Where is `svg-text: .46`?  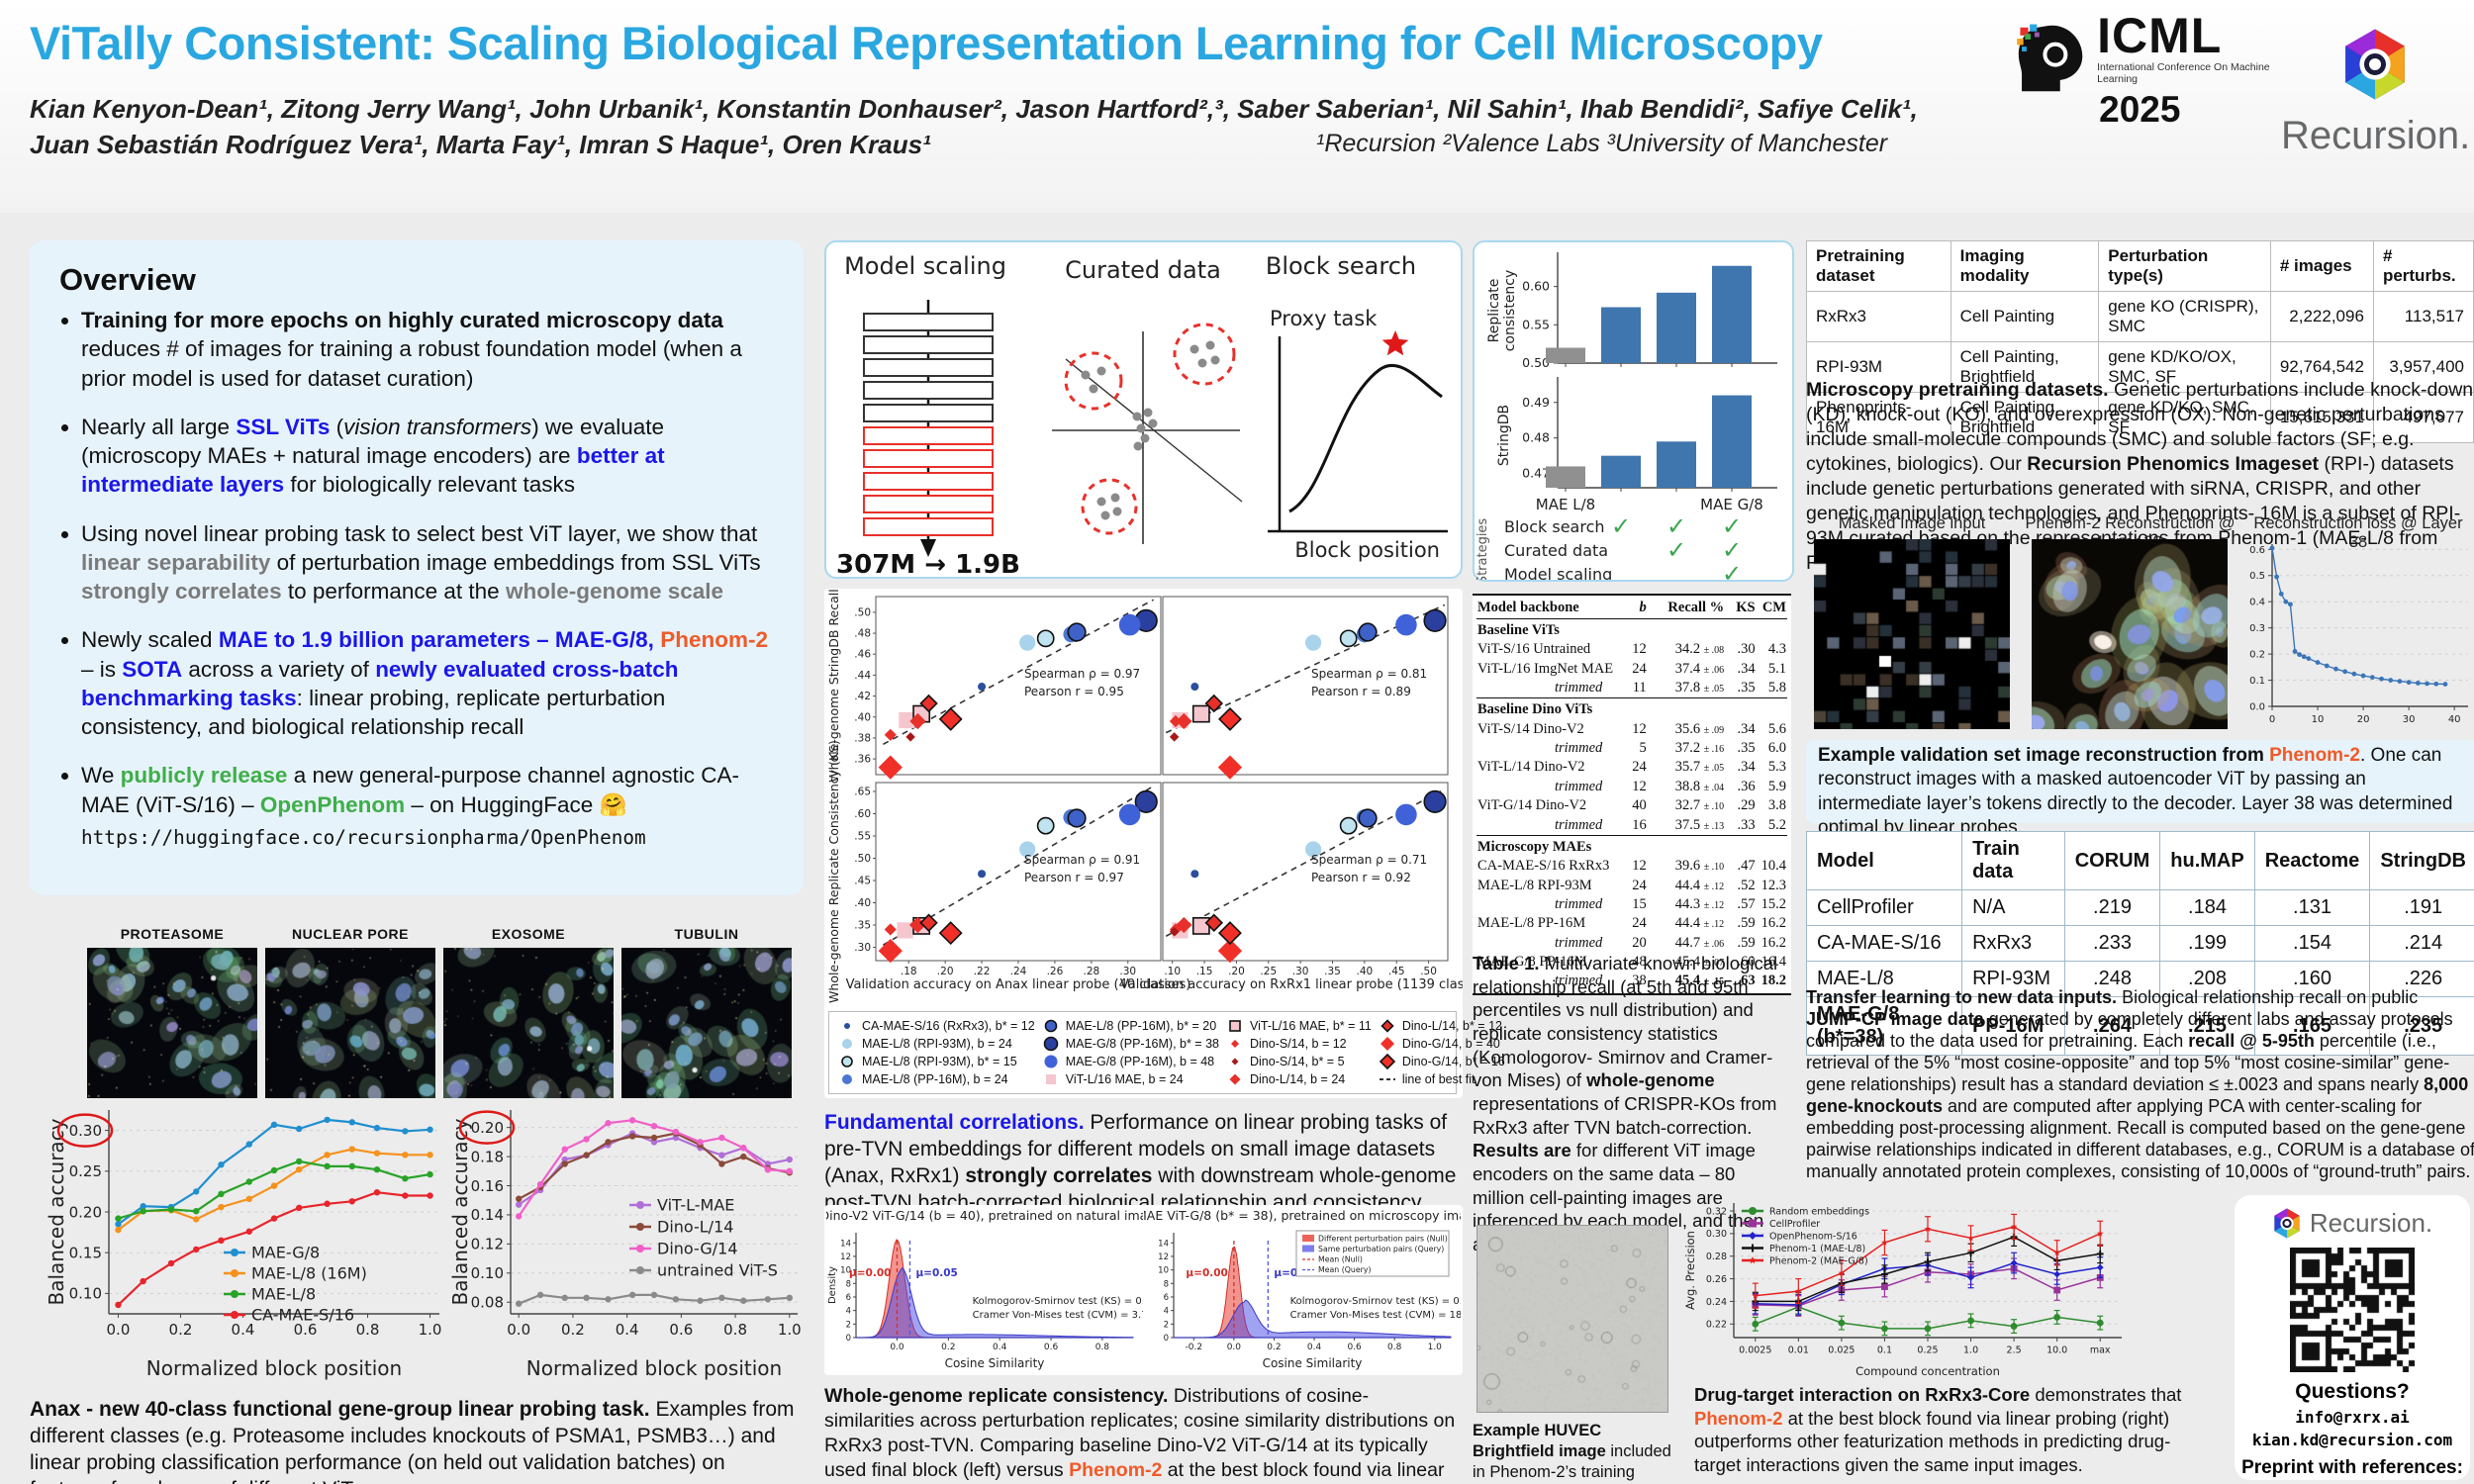 svg-text: .46 is located at coordinates (863, 655).